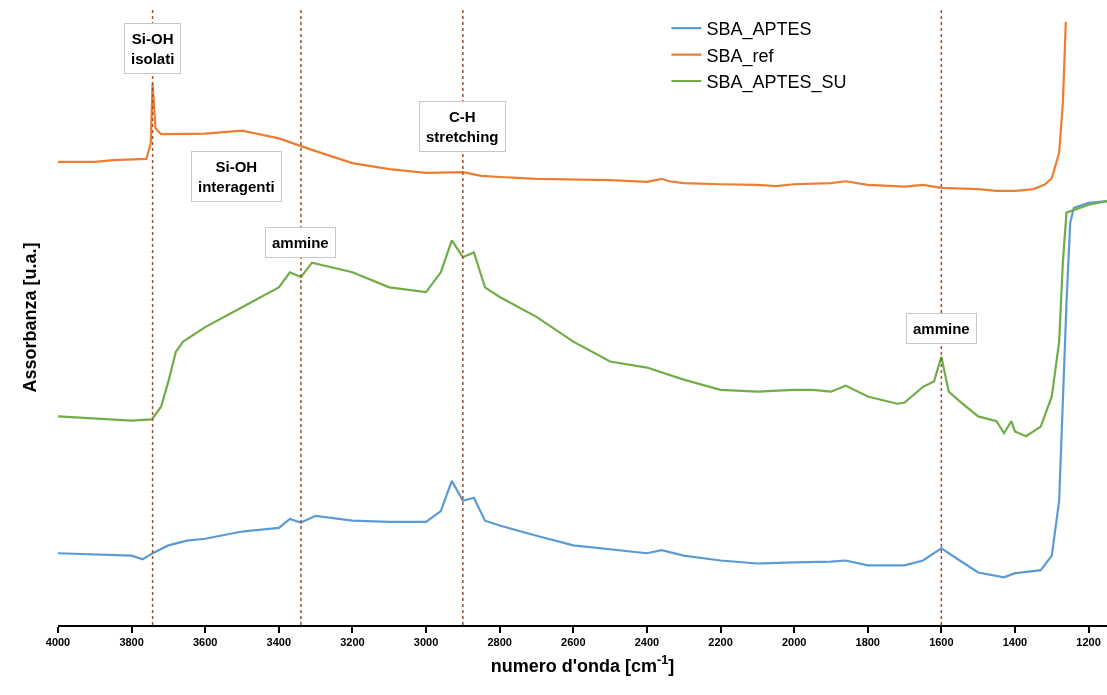 This screenshot has width=1107, height=695. What do you see at coordinates (582, 664) in the screenshot?
I see `x-axis-title: numero d'onda [cm$^{-1}$]` at bounding box center [582, 664].